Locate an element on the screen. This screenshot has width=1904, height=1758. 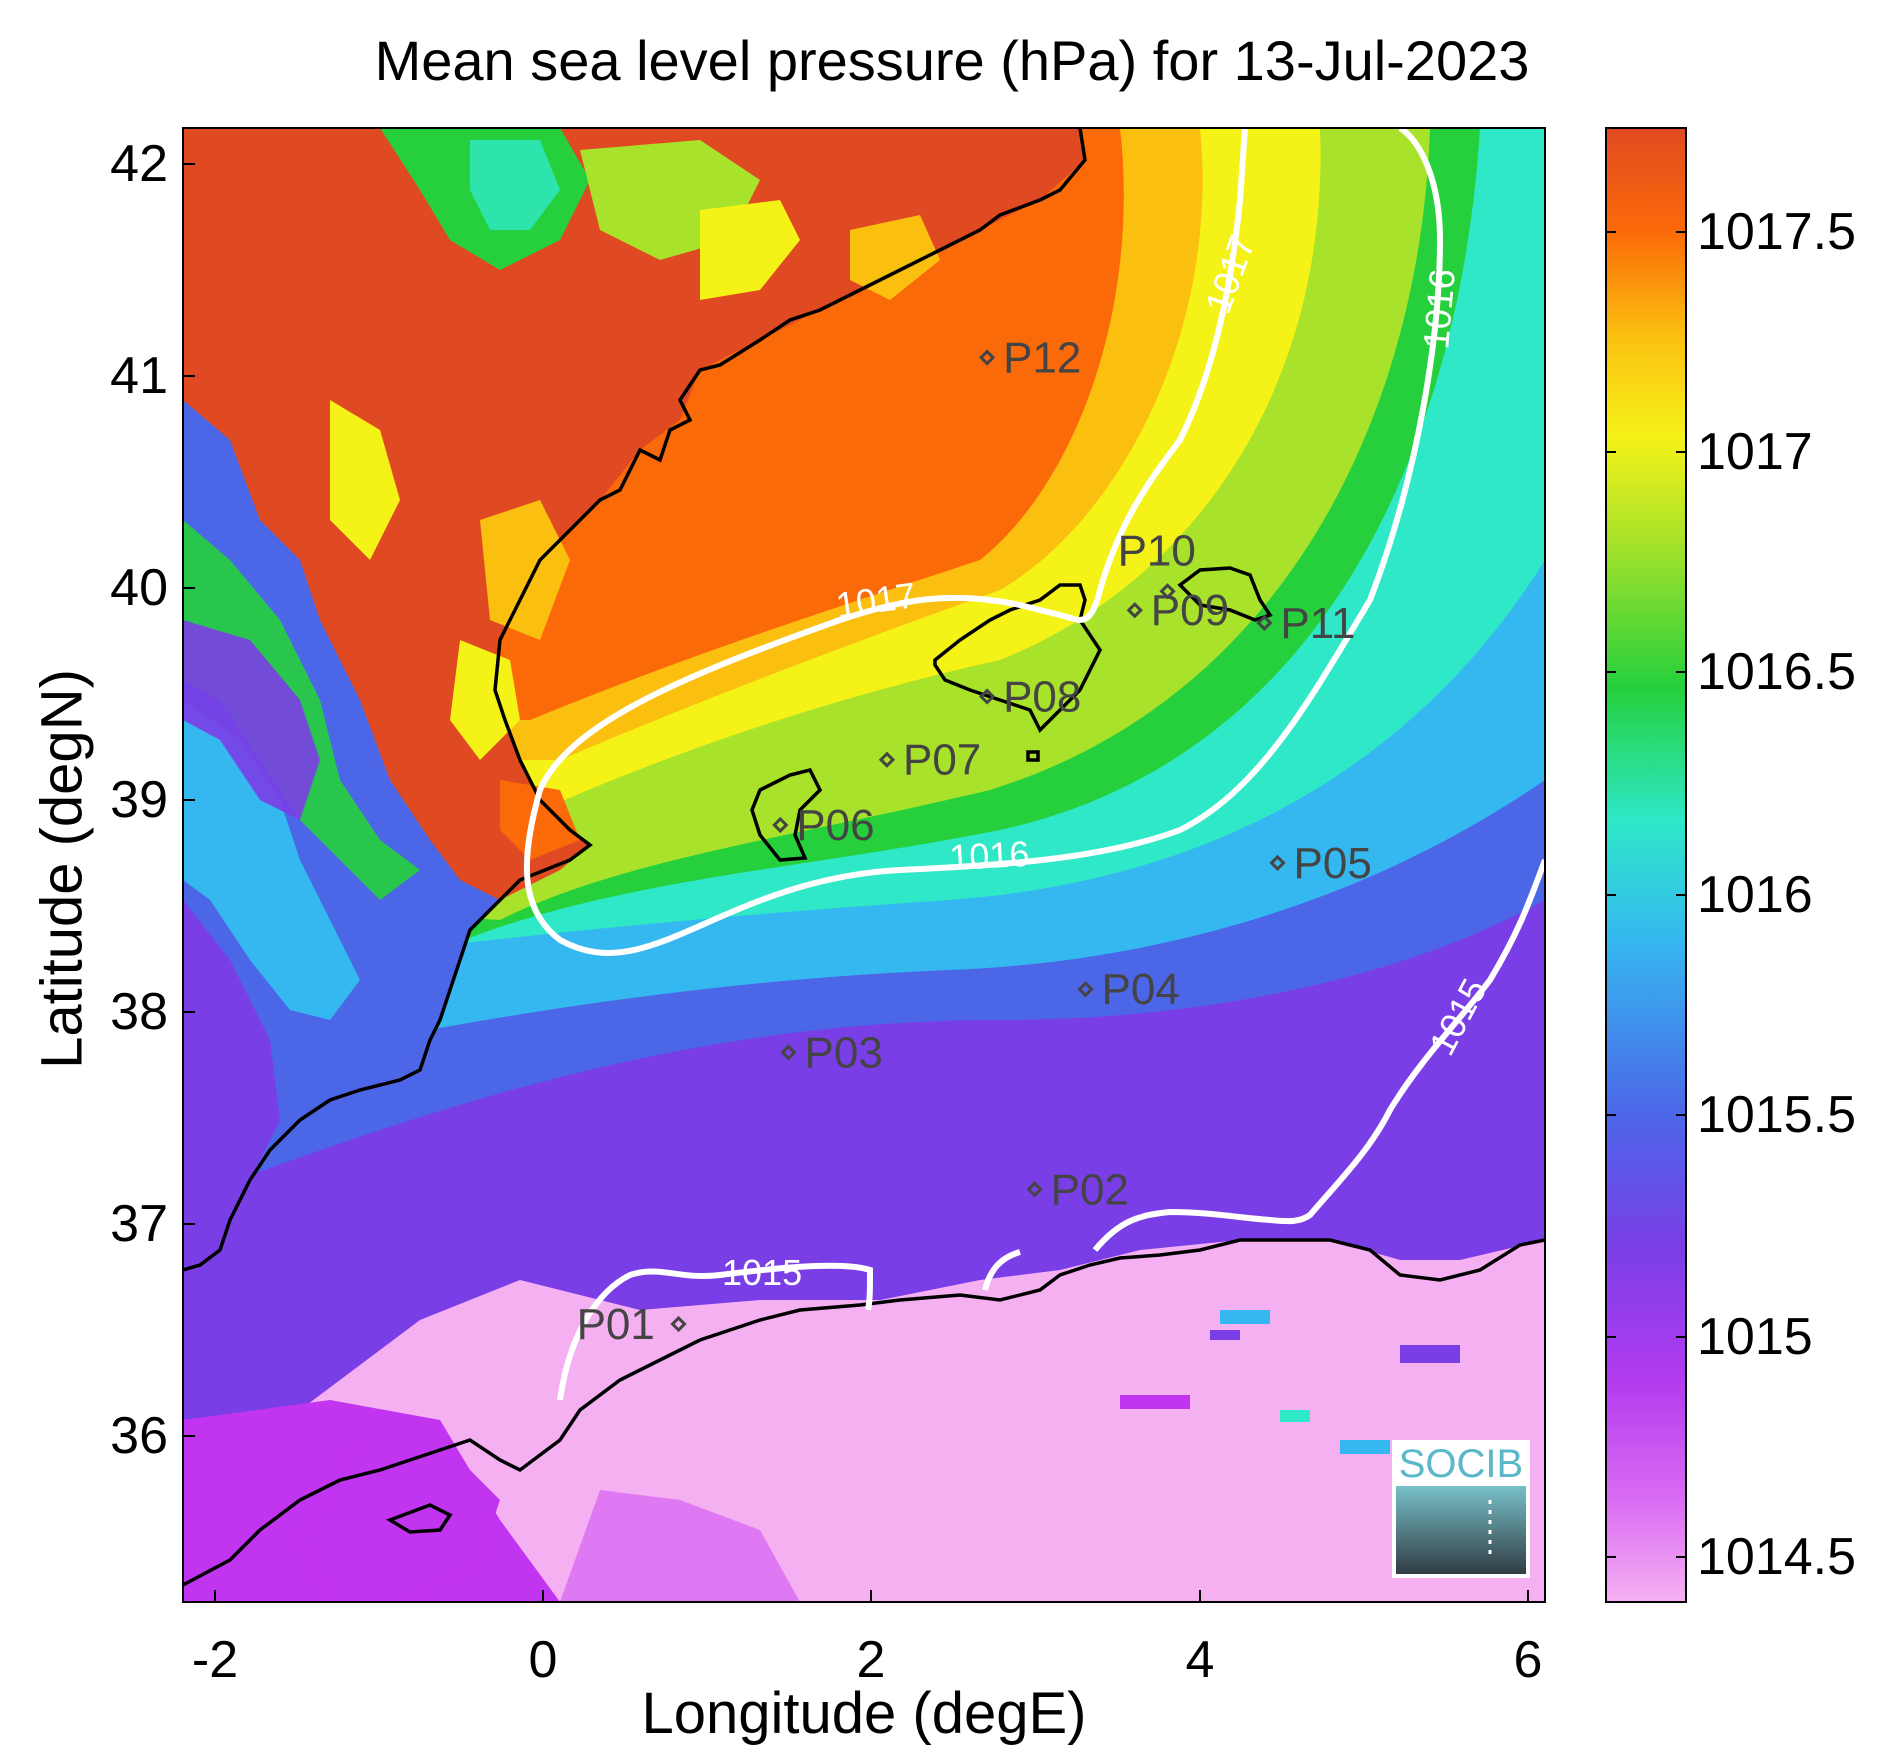
station-marker-p04 is located at coordinates (1085, 989).